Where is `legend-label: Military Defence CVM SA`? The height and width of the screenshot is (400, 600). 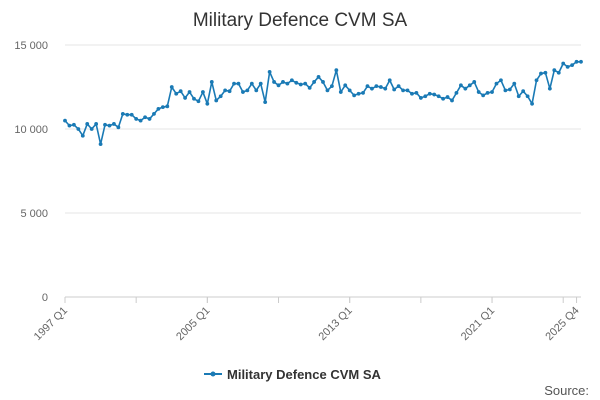 legend-label: Military Defence CVM SA is located at coordinates (304, 374).